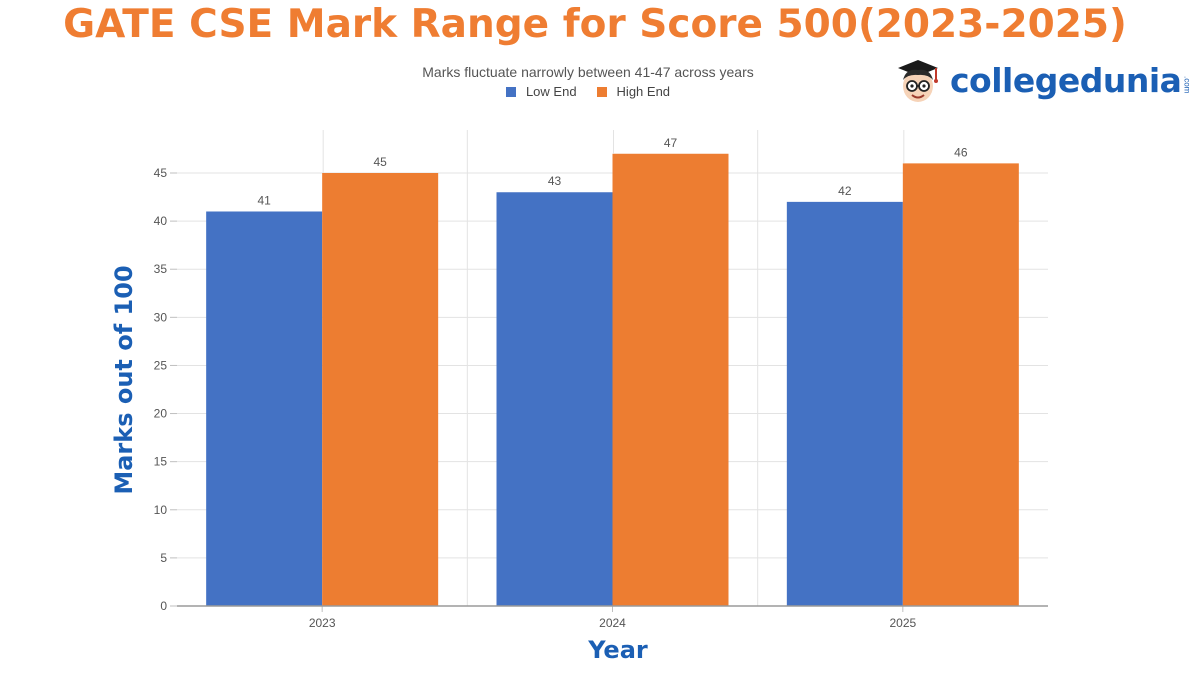 This screenshot has width=1200, height=673. I want to click on y-tick-label-45: 45, so click(161, 173).